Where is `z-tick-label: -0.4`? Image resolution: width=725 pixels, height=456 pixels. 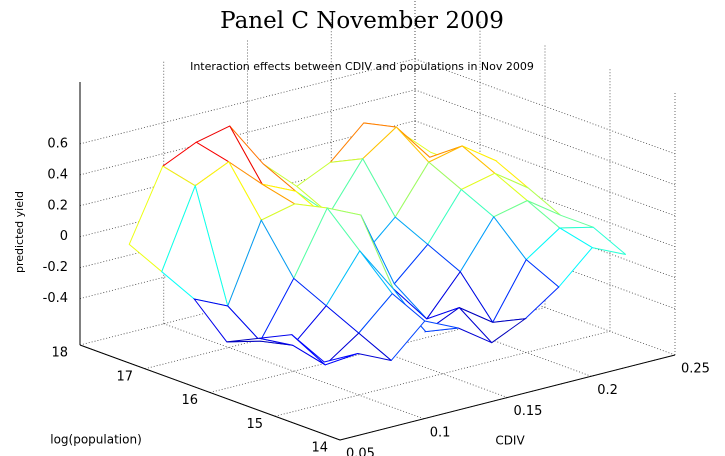 z-tick-label: -0.4 is located at coordinates (55, 298).